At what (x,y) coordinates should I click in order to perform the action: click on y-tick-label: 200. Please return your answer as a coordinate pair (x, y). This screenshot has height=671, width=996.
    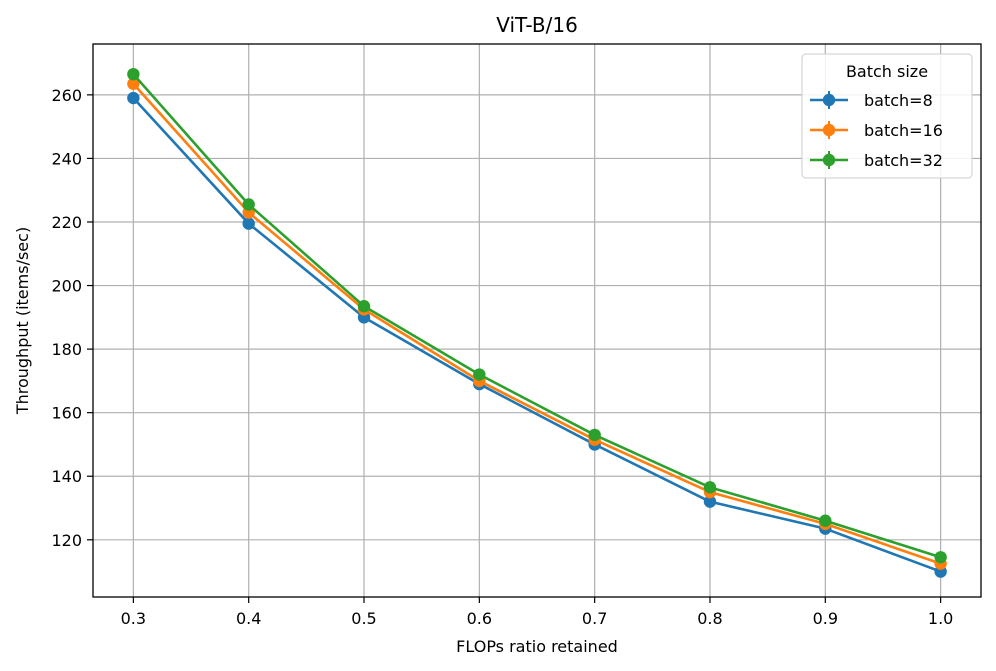
    Looking at the image, I should click on (66, 286).